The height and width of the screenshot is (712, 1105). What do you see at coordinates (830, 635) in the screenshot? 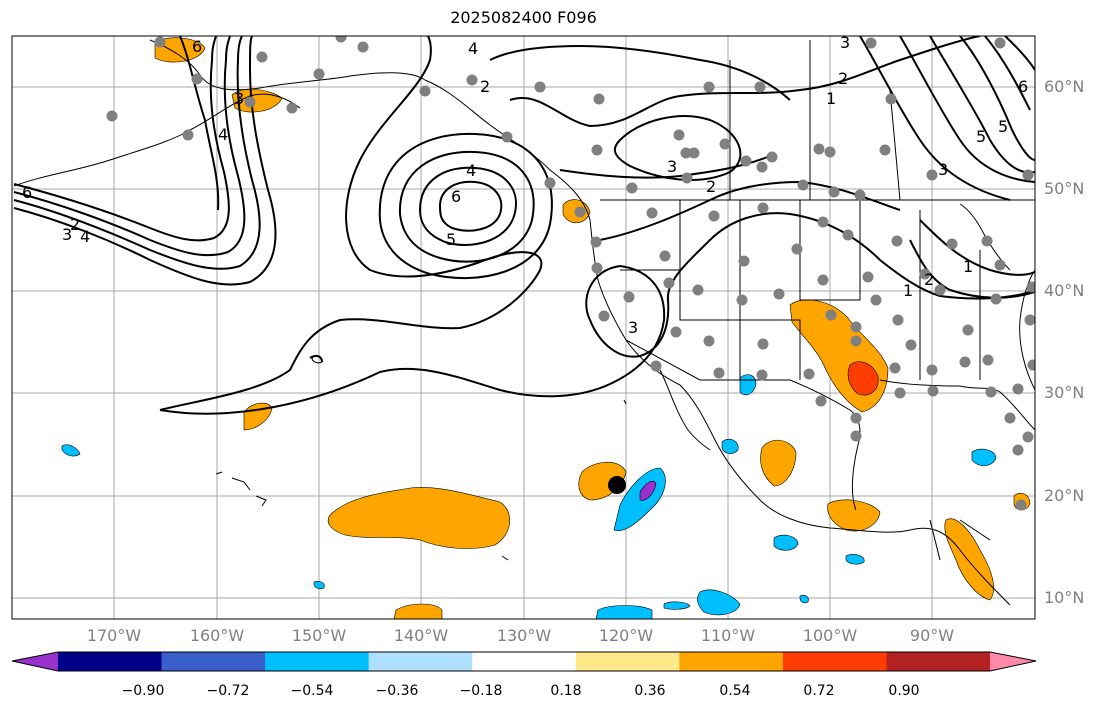
I see `lon-label: 100°W` at bounding box center [830, 635].